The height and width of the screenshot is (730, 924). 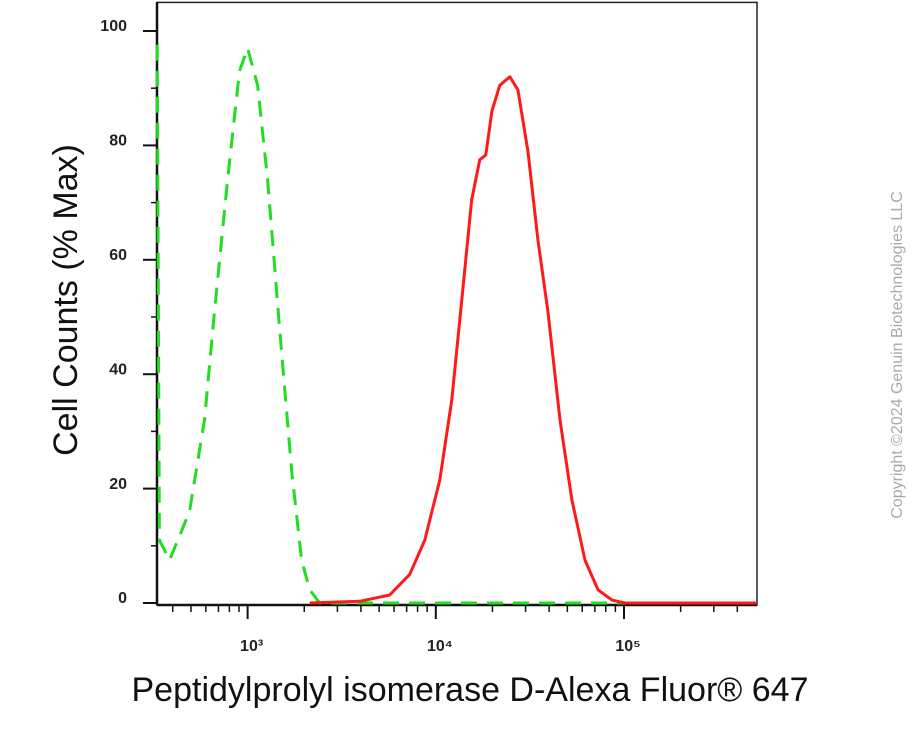 What do you see at coordinates (440, 646) in the screenshot?
I see `x-tick-label: 10⁴` at bounding box center [440, 646].